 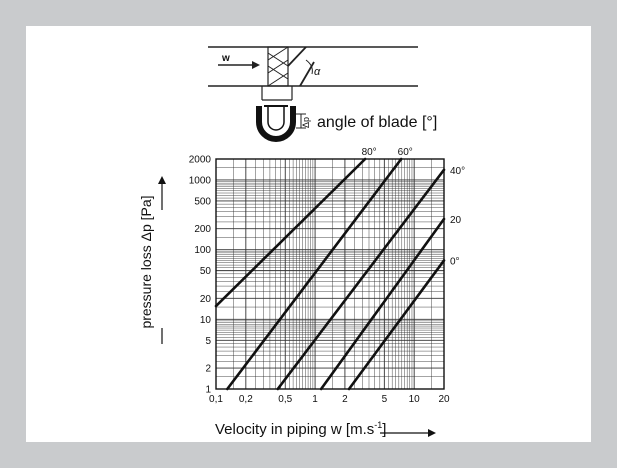 I want to click on y-tick-label: 2, so click(x=208, y=369).